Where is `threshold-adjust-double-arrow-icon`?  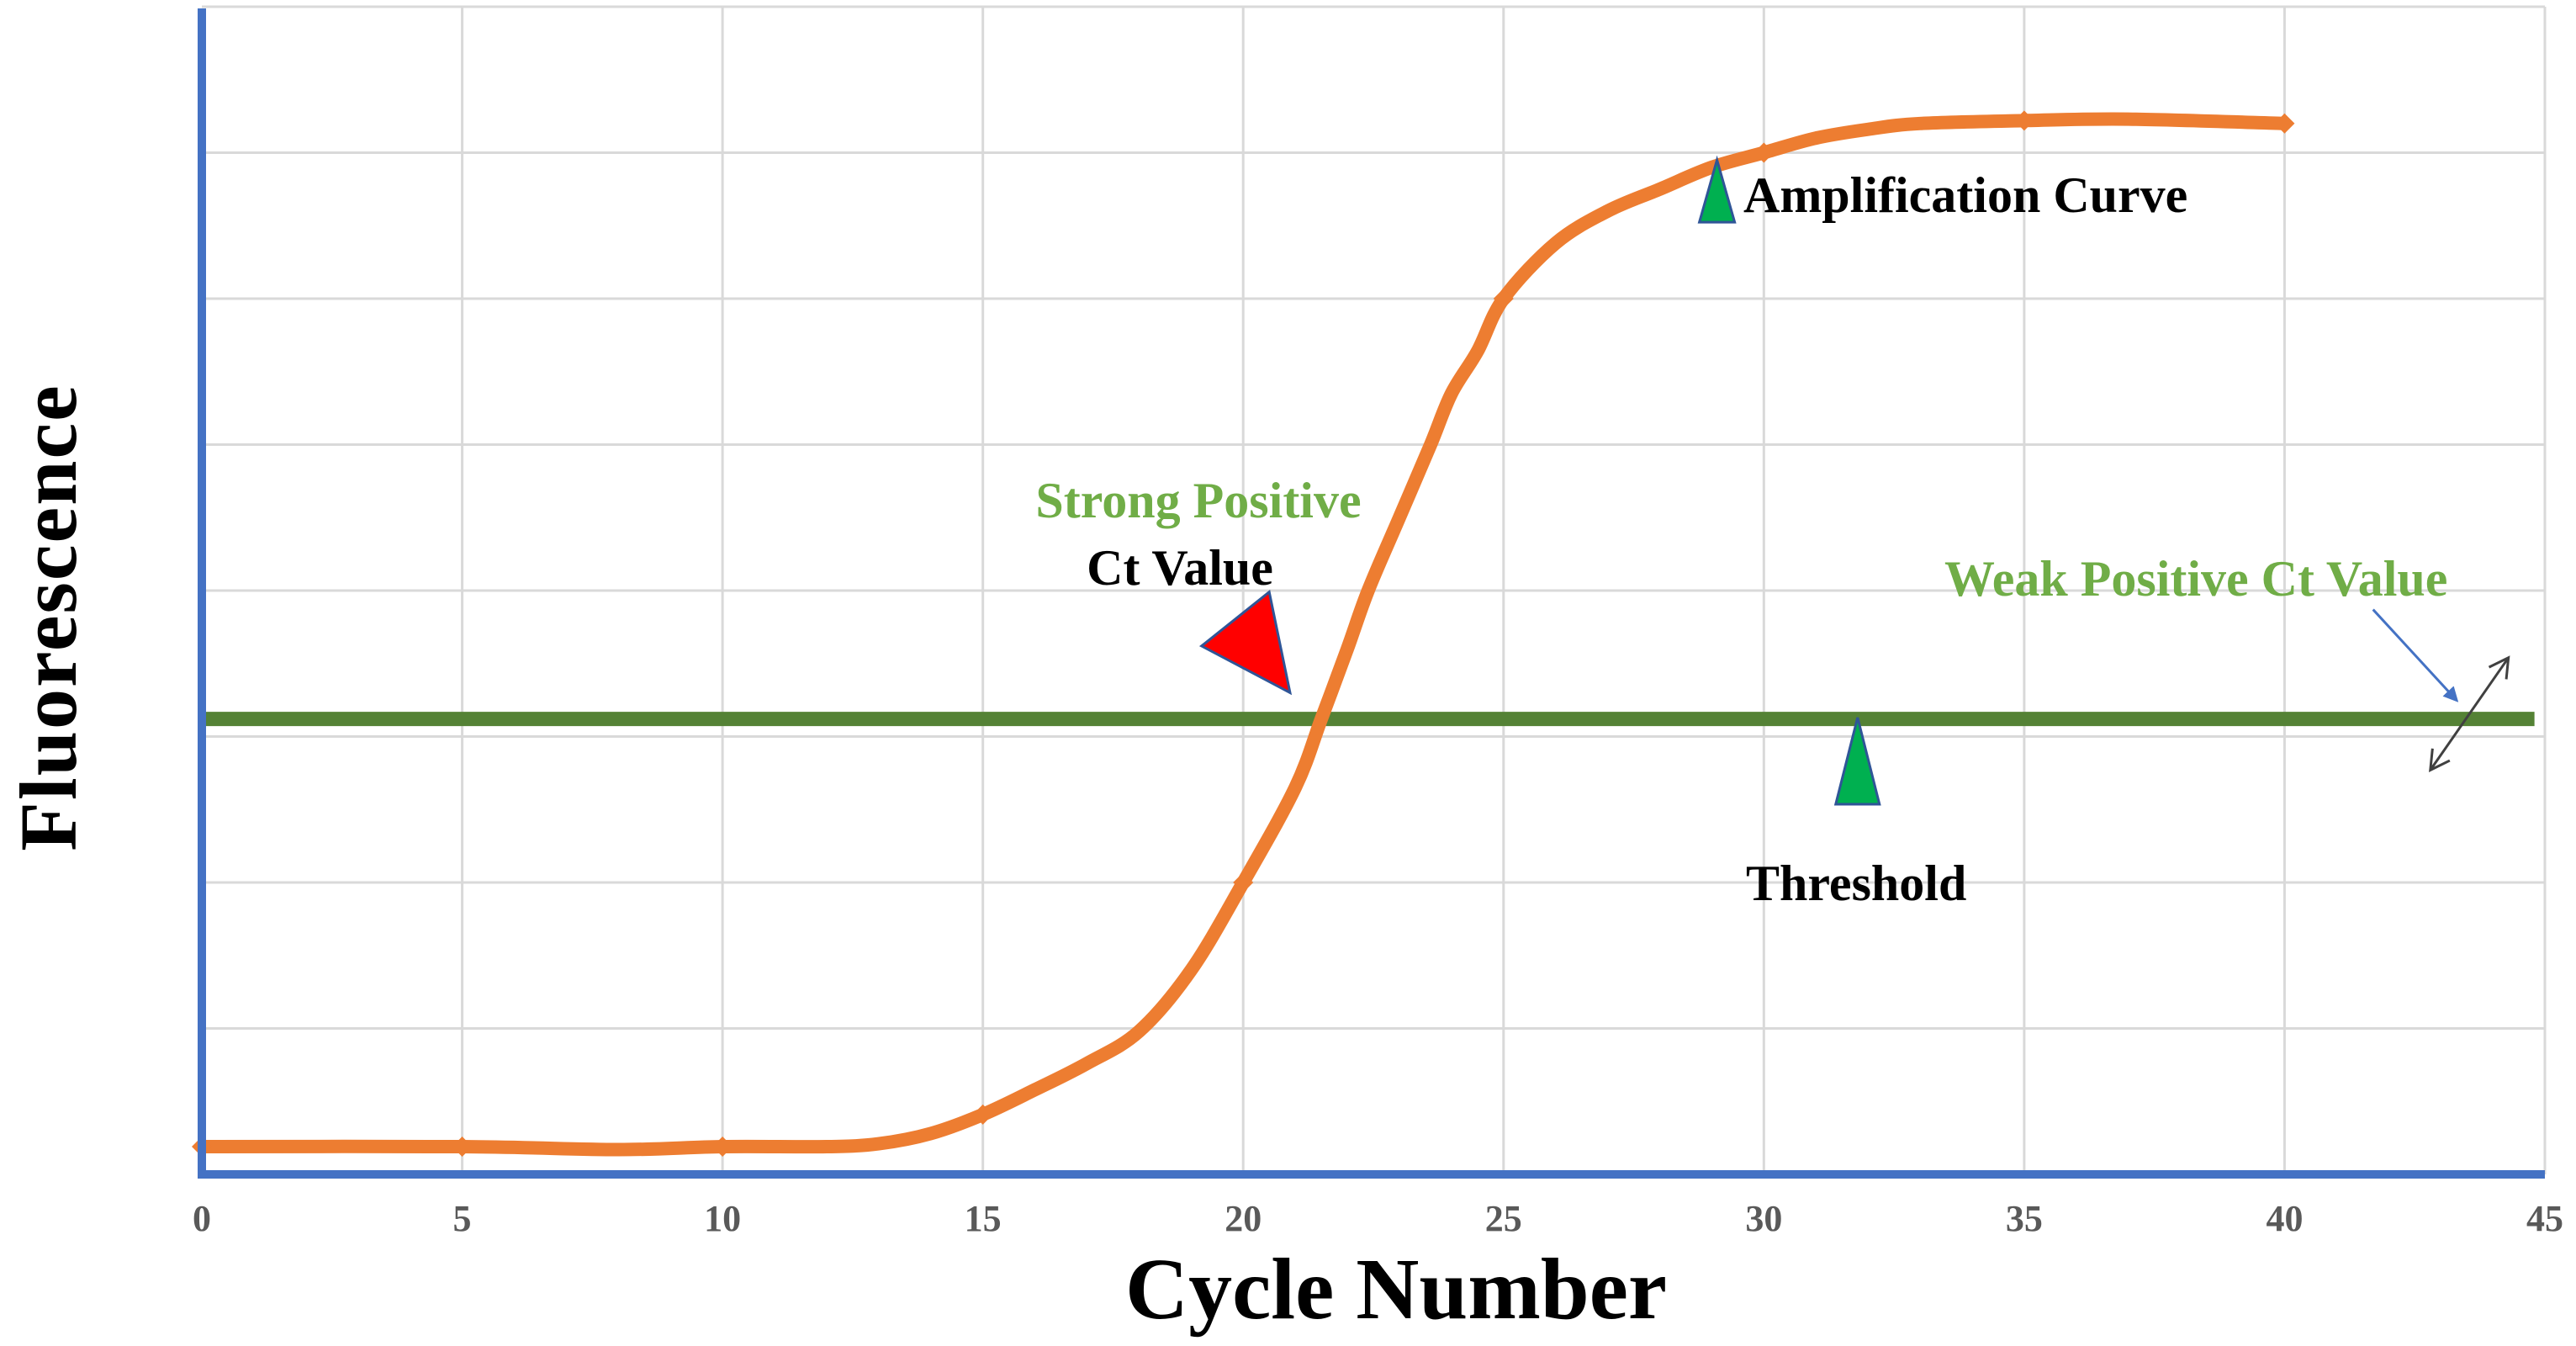 threshold-adjust-double-arrow-icon is located at coordinates (2469, 713).